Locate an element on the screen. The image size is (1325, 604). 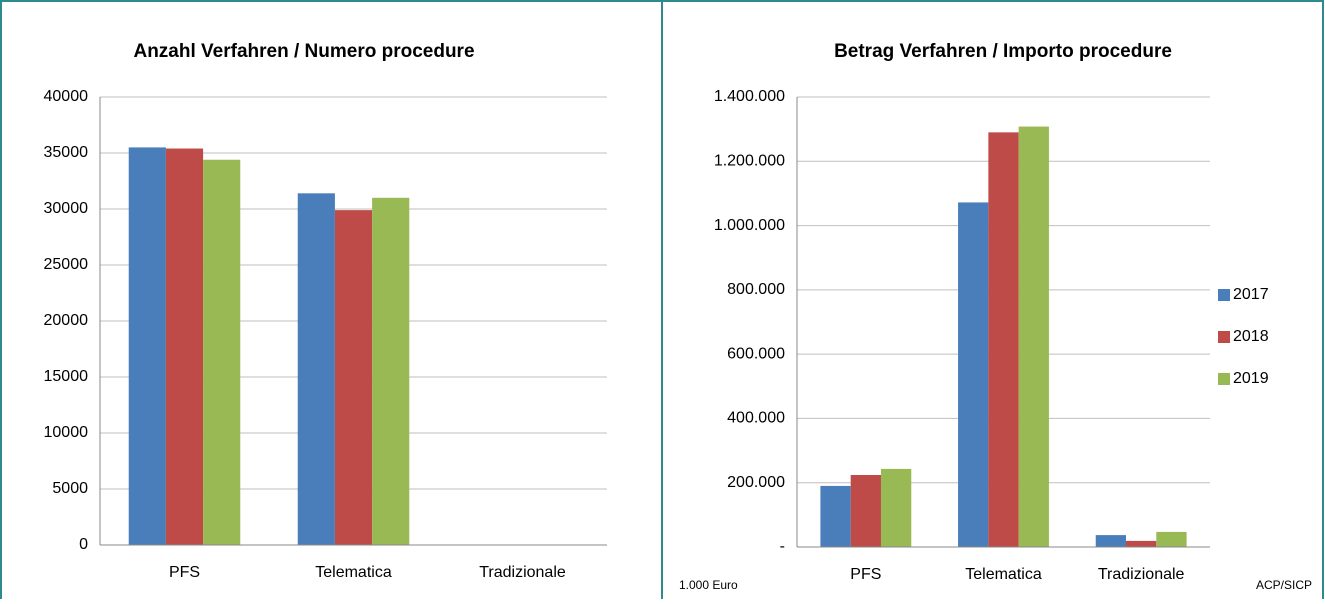
chart-title: Anzahl Verfahren / Numero procedure is located at coordinates (303, 51).